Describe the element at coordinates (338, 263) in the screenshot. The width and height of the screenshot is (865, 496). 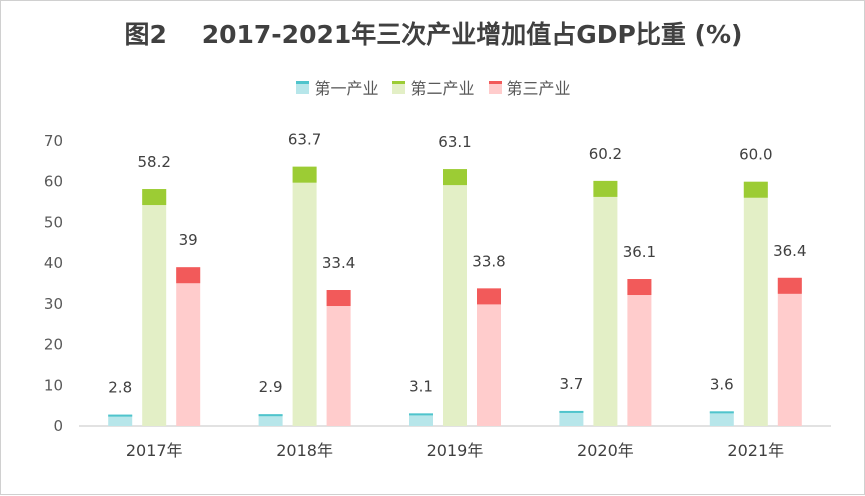
I see `data-label: 33.4` at that location.